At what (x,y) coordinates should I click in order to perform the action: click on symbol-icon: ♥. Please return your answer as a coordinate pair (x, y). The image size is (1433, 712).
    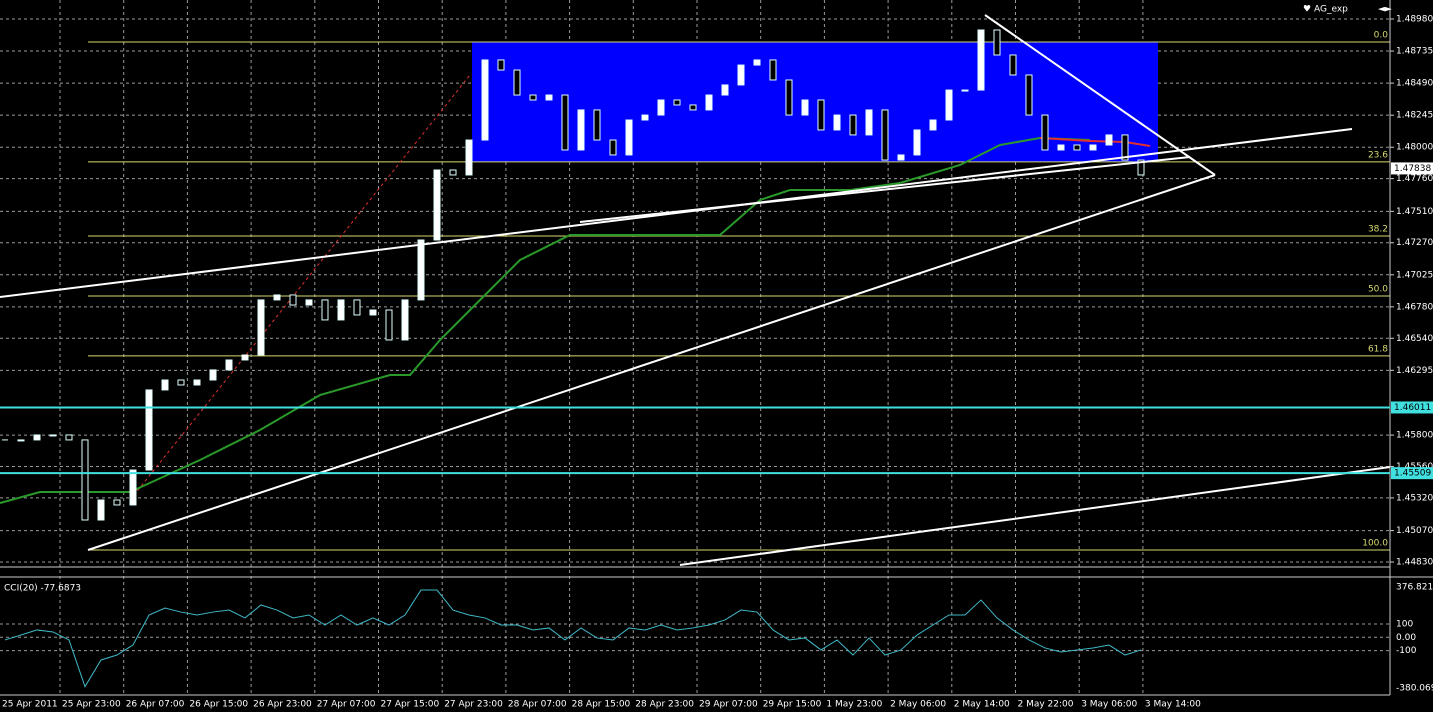
    Looking at the image, I should click on (1307, 10).